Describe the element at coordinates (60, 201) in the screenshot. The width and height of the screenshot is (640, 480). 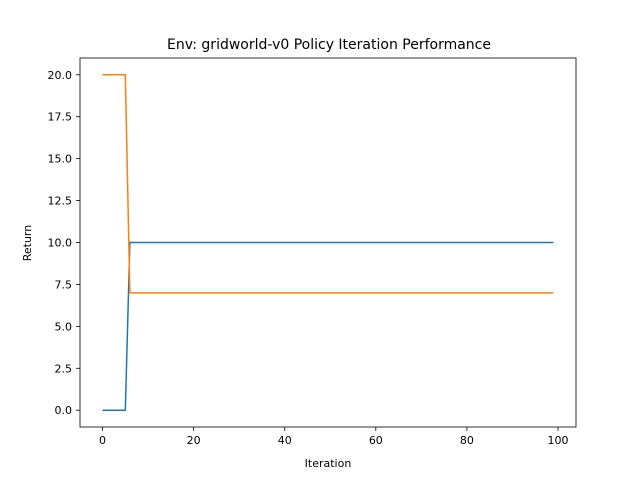
I see `y-tick-label: 12.5` at that location.